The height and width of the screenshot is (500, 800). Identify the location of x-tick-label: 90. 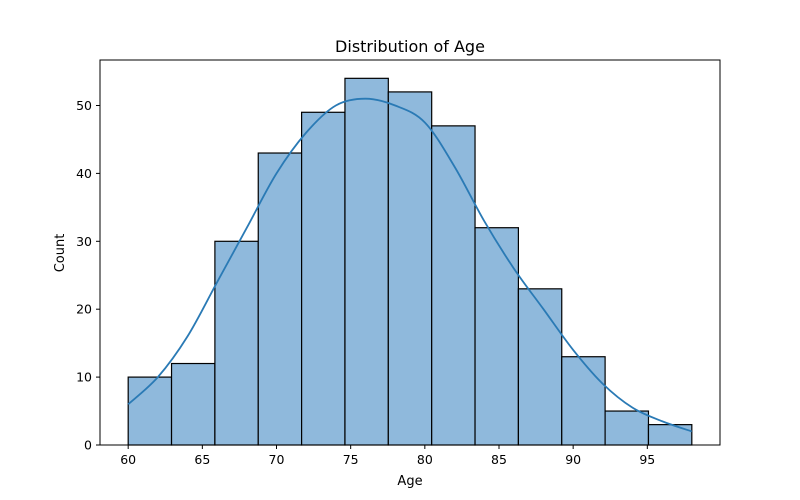
(573, 459).